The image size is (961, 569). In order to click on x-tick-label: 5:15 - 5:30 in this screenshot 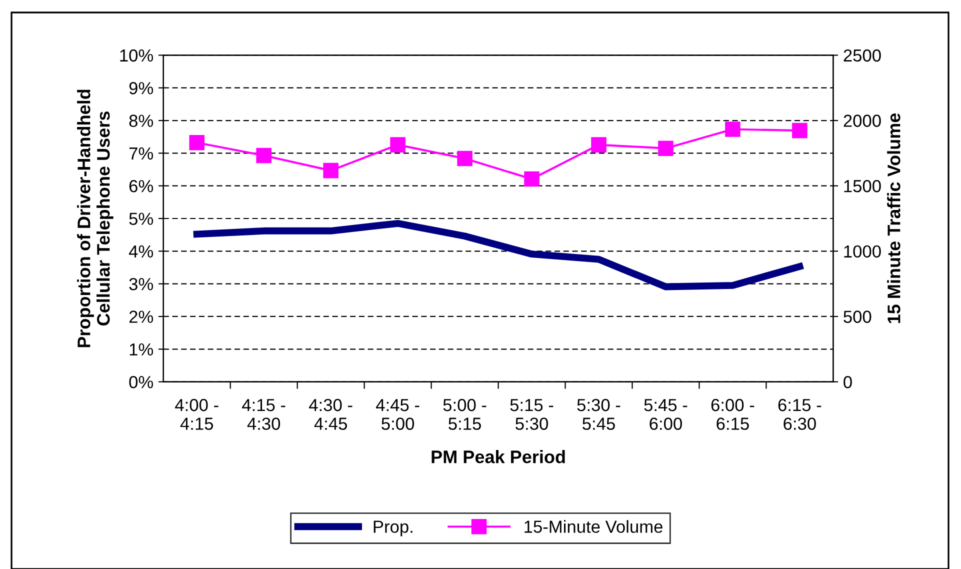, I will do `click(532, 414)`.